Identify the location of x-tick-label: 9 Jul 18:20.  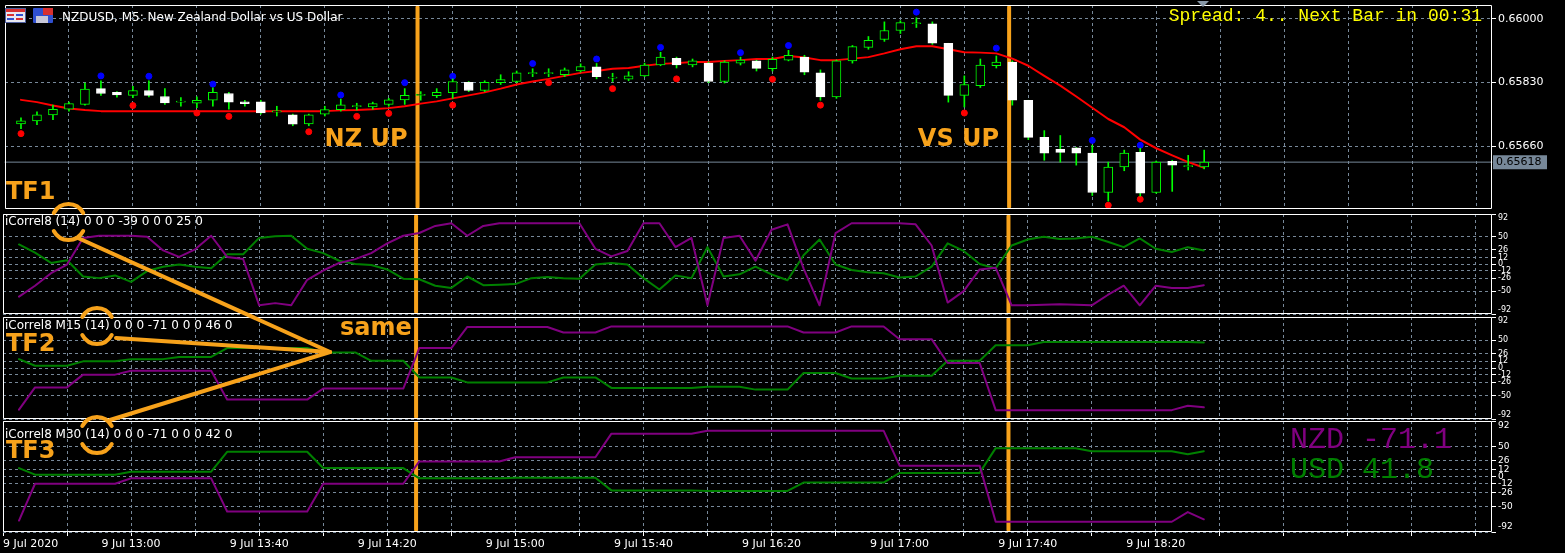
(1156, 544).